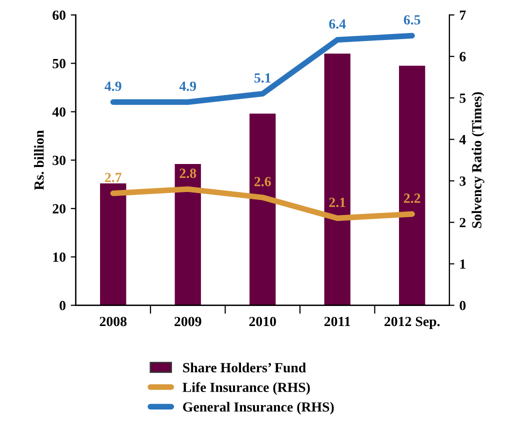  Describe the element at coordinates (59, 15) in the screenshot. I see `y-tick-label: 60` at that location.